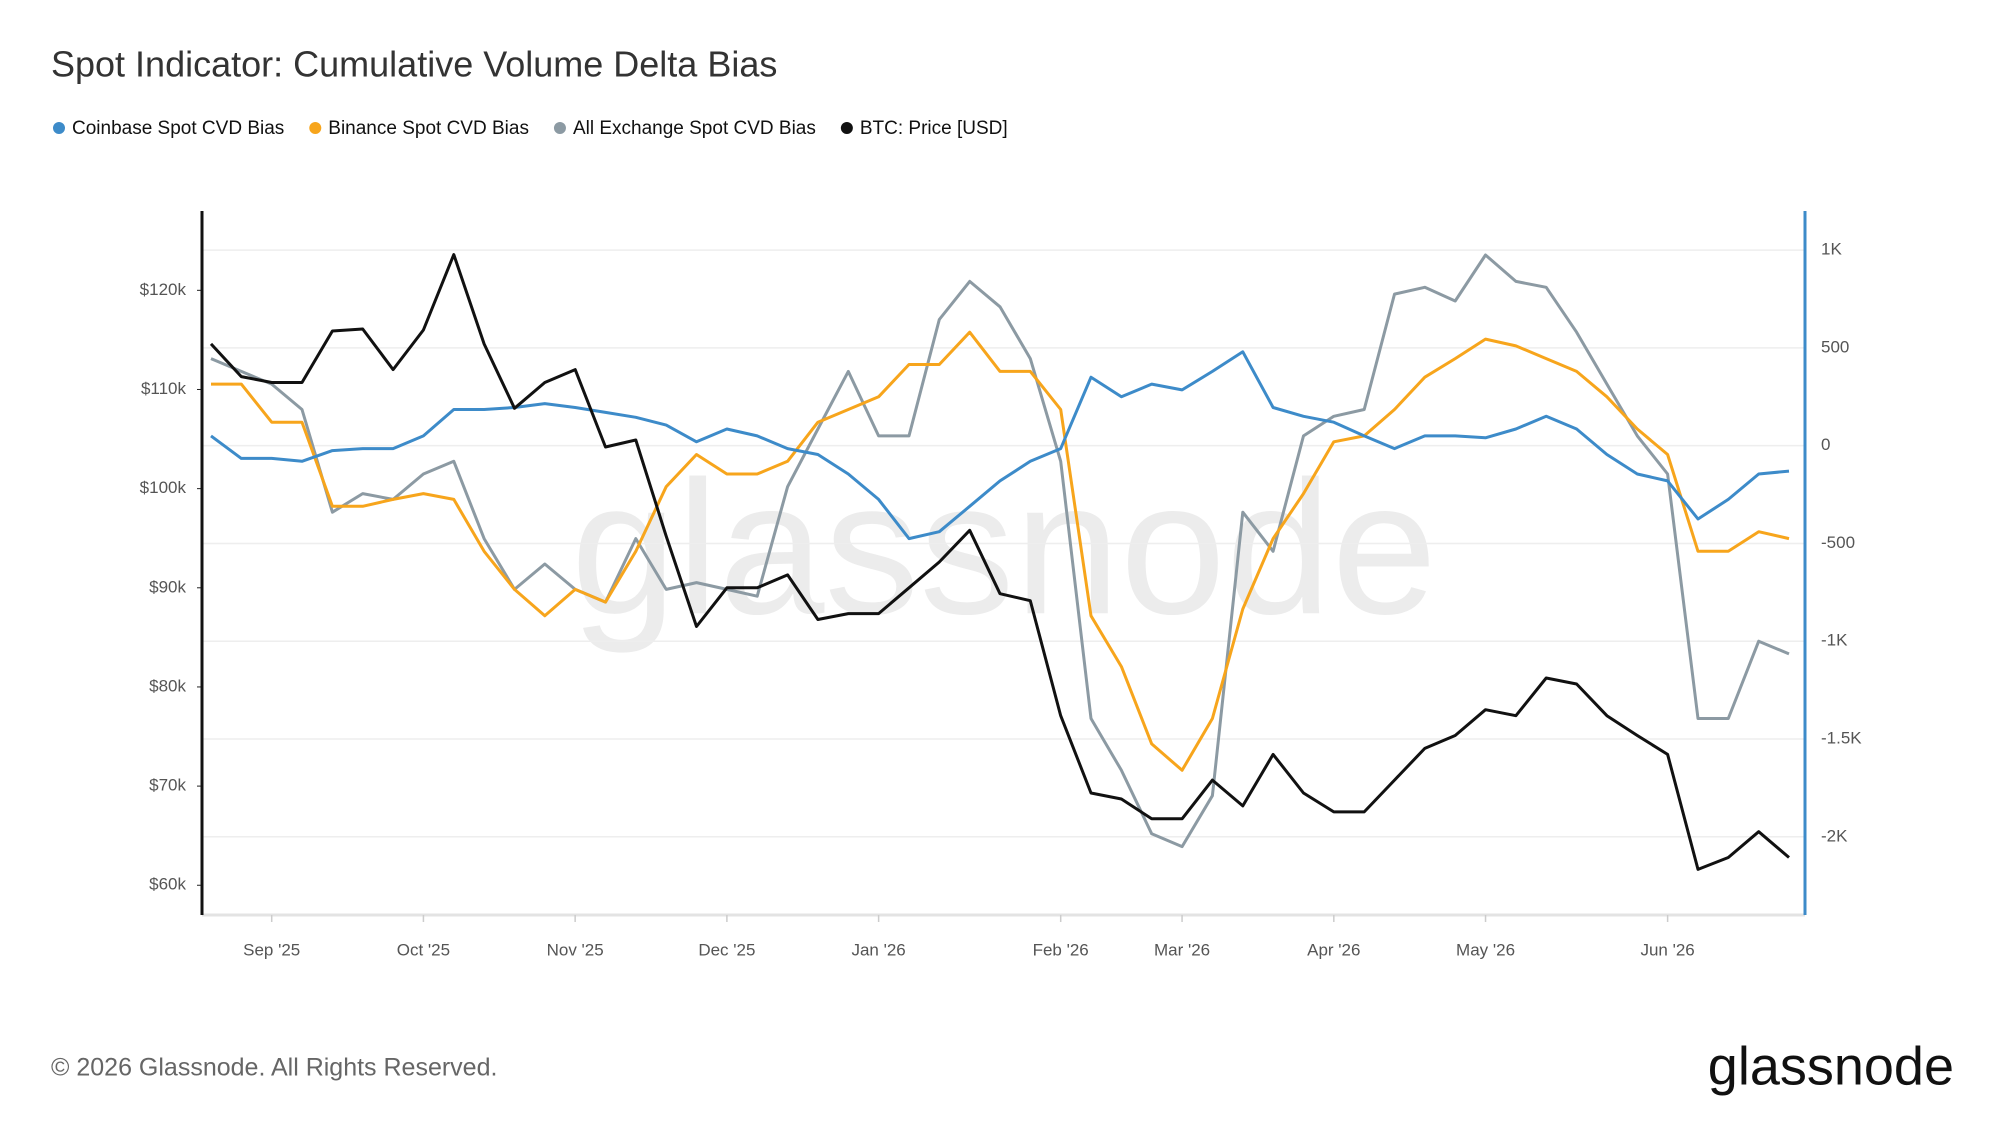 This screenshot has height=1125, width=2000. Describe the element at coordinates (271, 949) in the screenshot. I see `x-tick-label: Sep '25` at that location.